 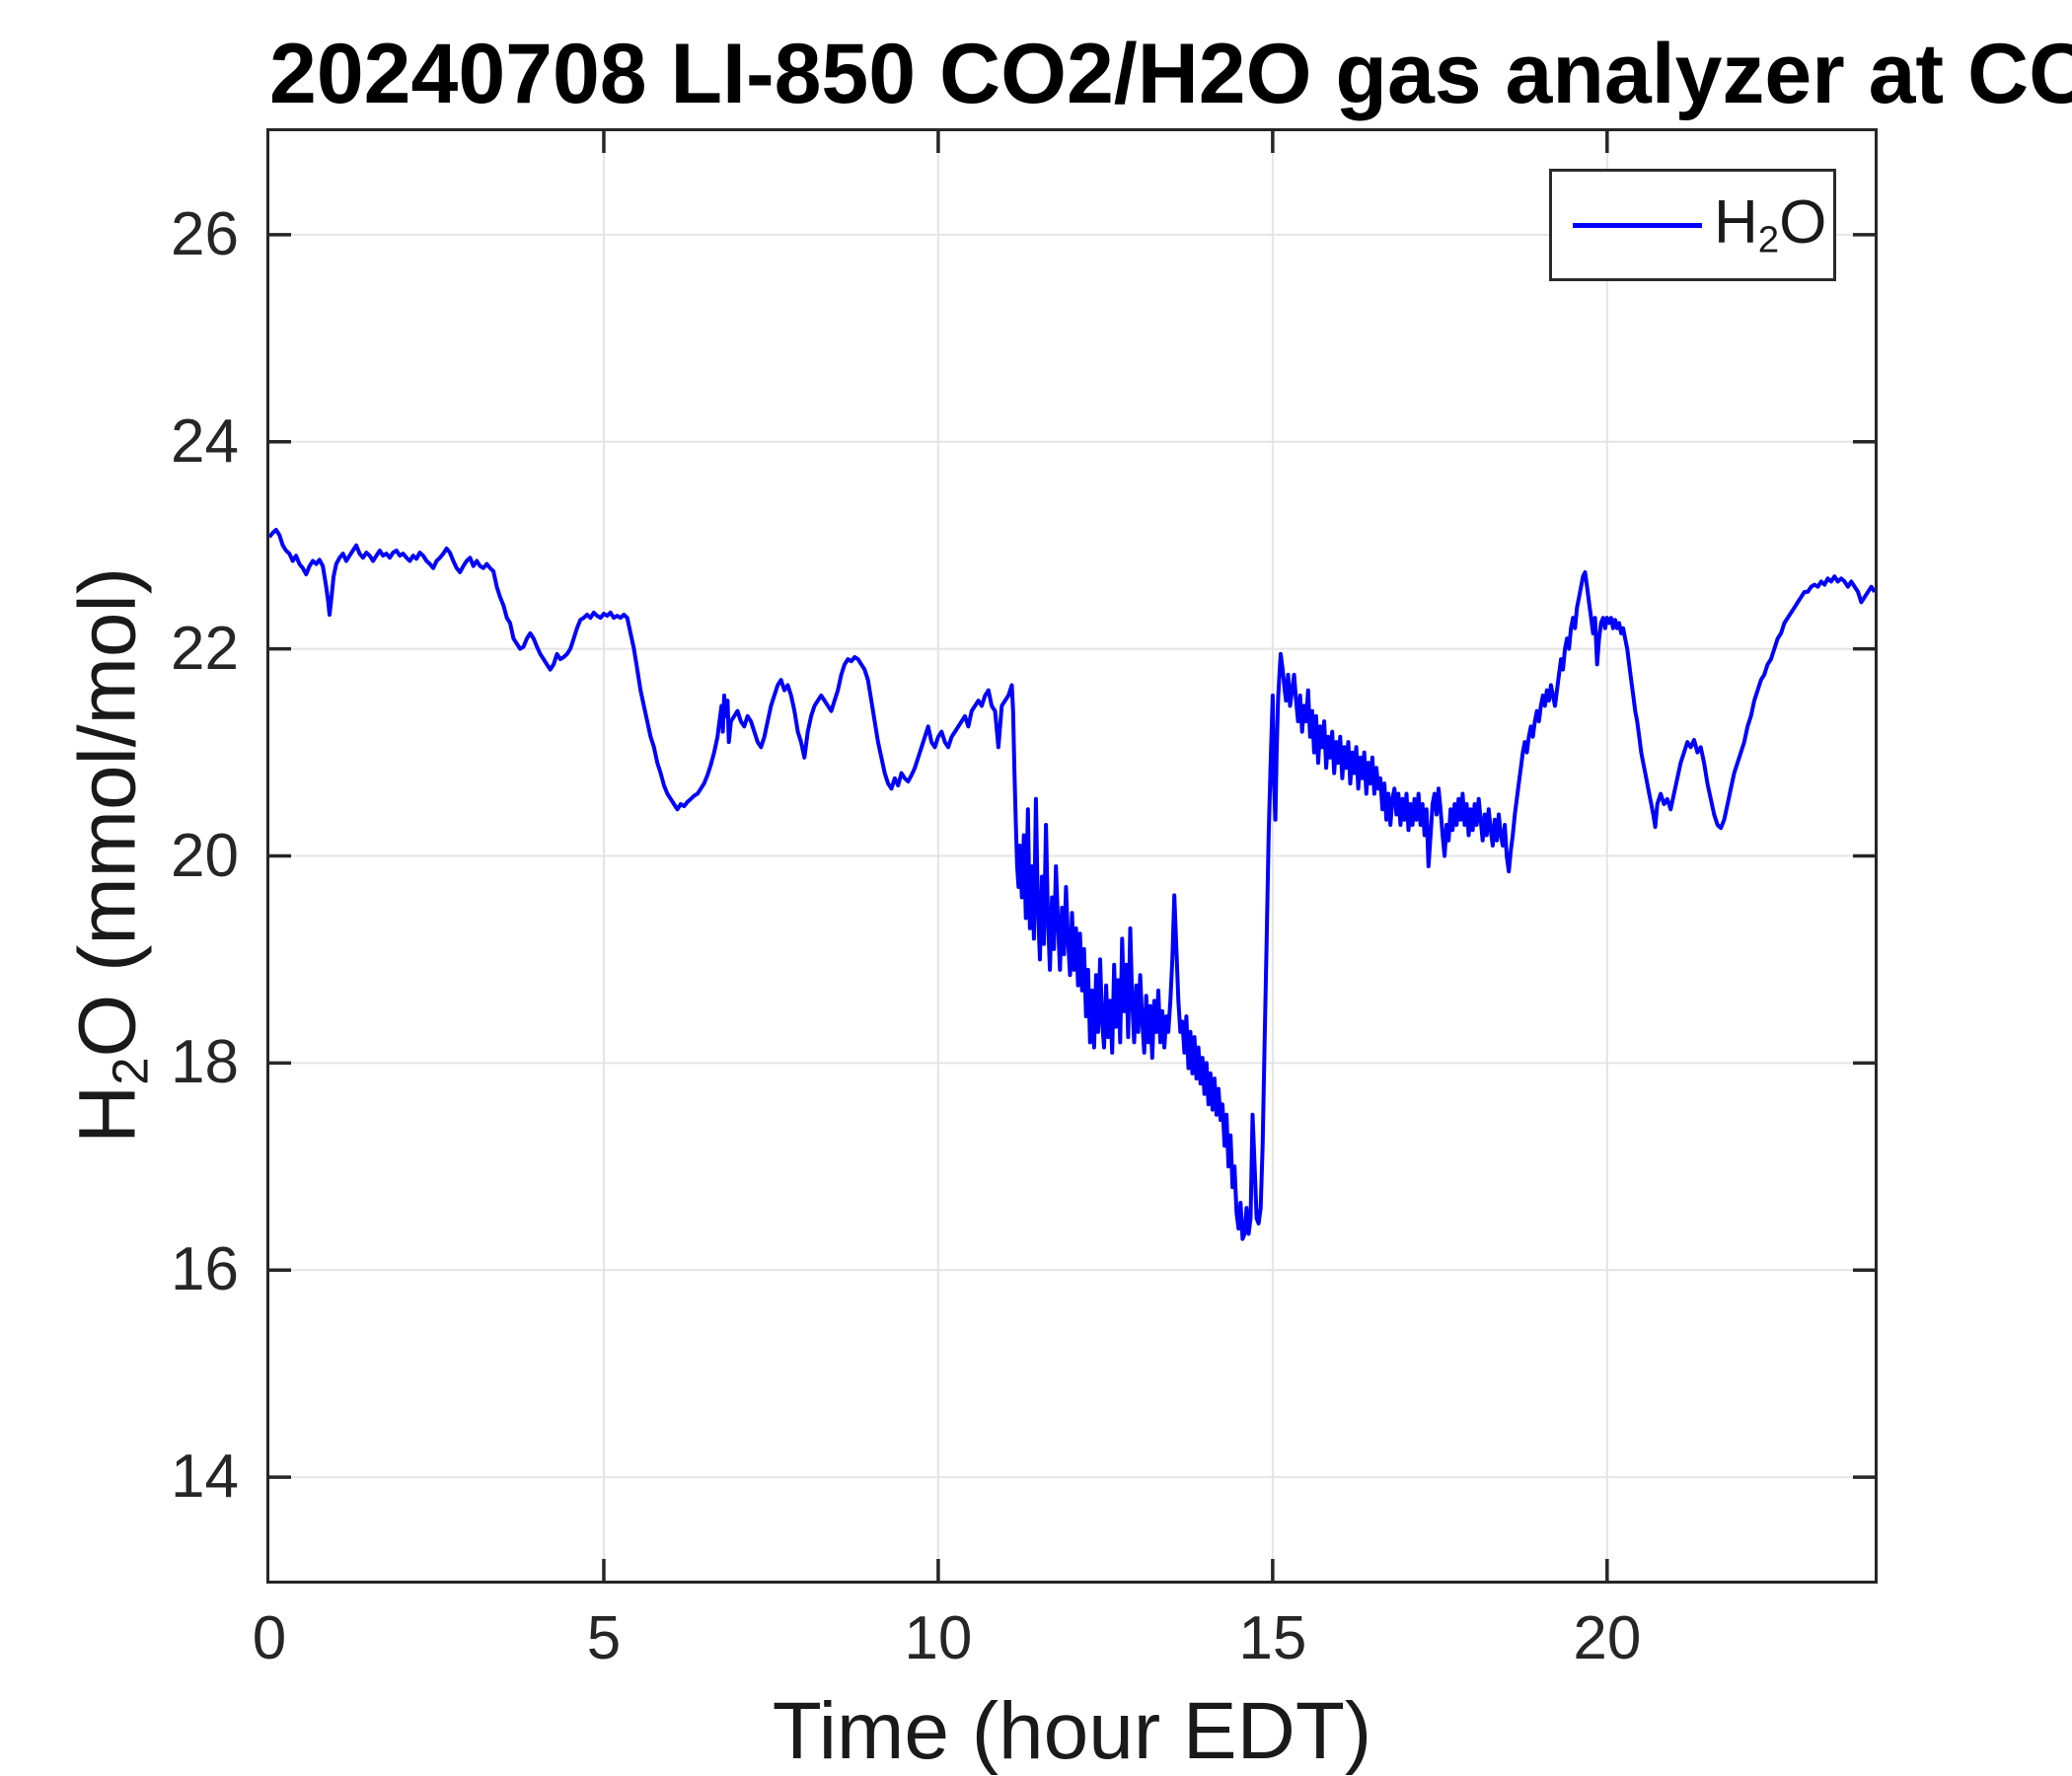 What do you see at coordinates (939, 1638) in the screenshot?
I see `x-tick-label: 10` at bounding box center [939, 1638].